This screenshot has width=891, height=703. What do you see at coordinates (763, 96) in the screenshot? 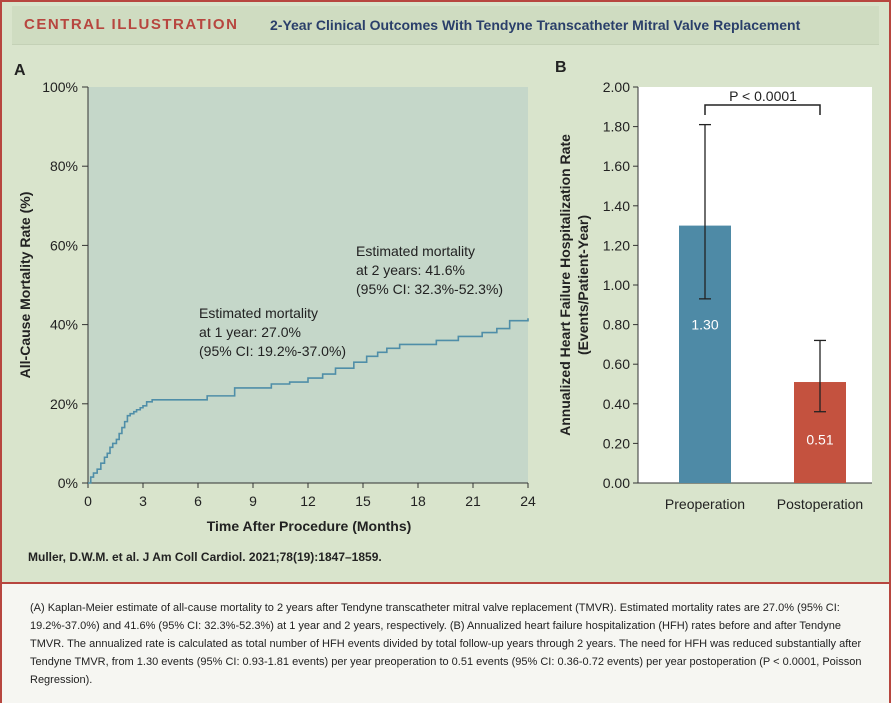
I see `significance-label: P < 0.0001` at bounding box center [763, 96].